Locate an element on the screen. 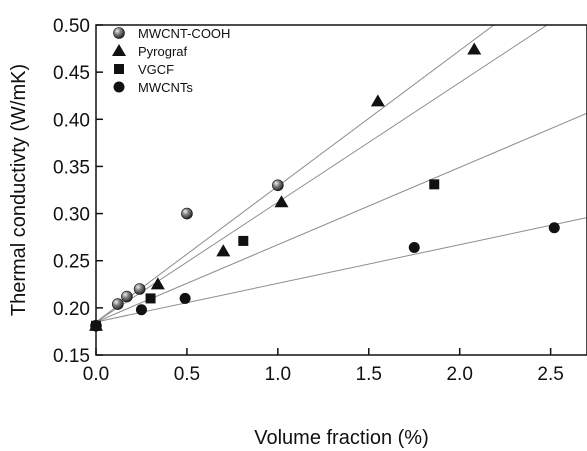 The image size is (587, 451). legend-label: Pyrograf is located at coordinates (163, 51).